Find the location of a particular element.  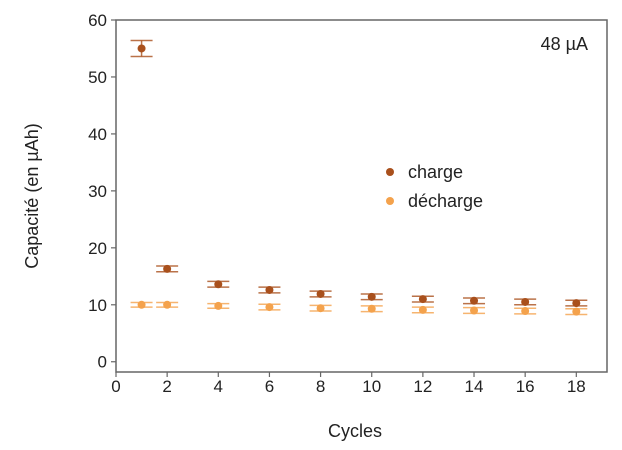

y-tick-label: 10 is located at coordinates (97, 305).